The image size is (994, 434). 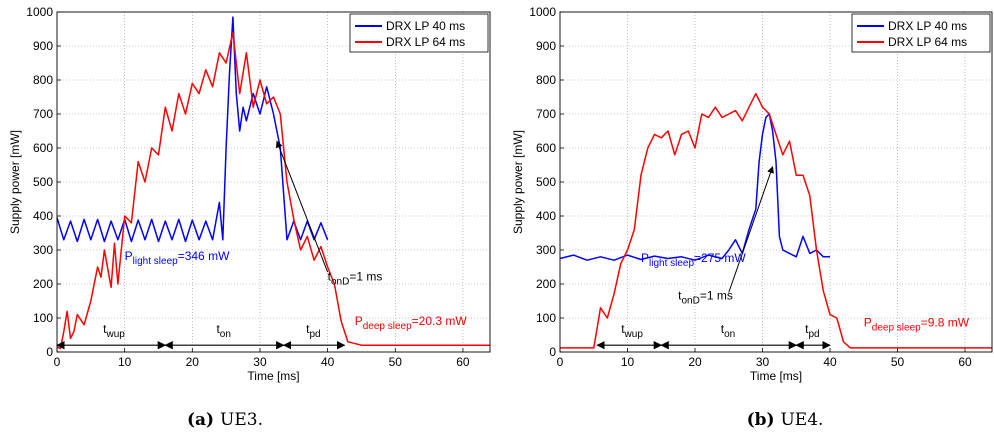 What do you see at coordinates (411, 323) in the screenshot?
I see `deep-sleep-annotation: Pdeep sleep=20.3 mW` at bounding box center [411, 323].